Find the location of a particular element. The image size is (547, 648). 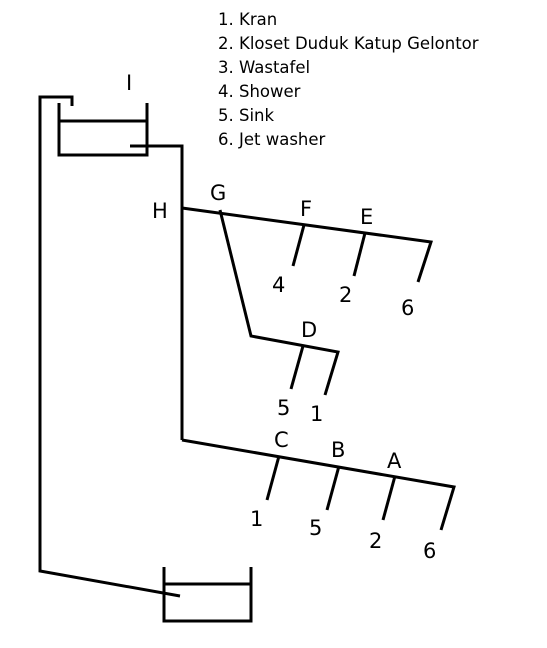

legend-item: 4. Shower is located at coordinates (348, 92).